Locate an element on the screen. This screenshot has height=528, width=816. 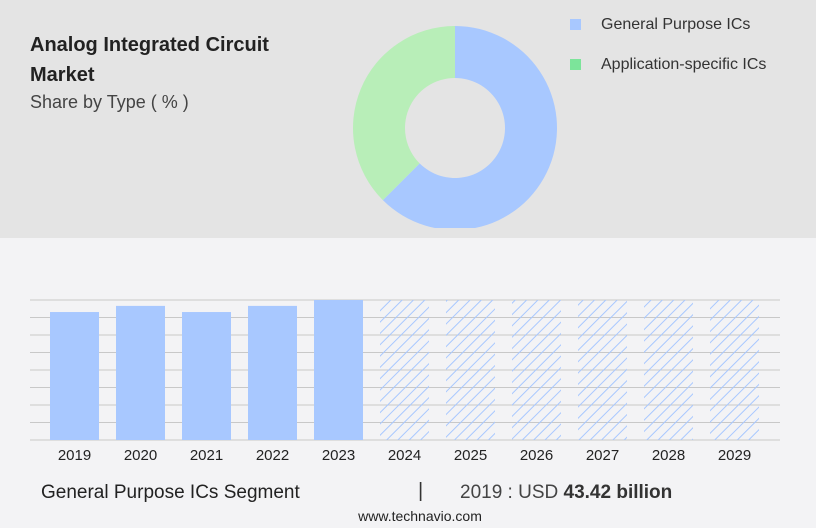
chart-subtitle: Share by Type ( % ) is located at coordinates (109, 102).